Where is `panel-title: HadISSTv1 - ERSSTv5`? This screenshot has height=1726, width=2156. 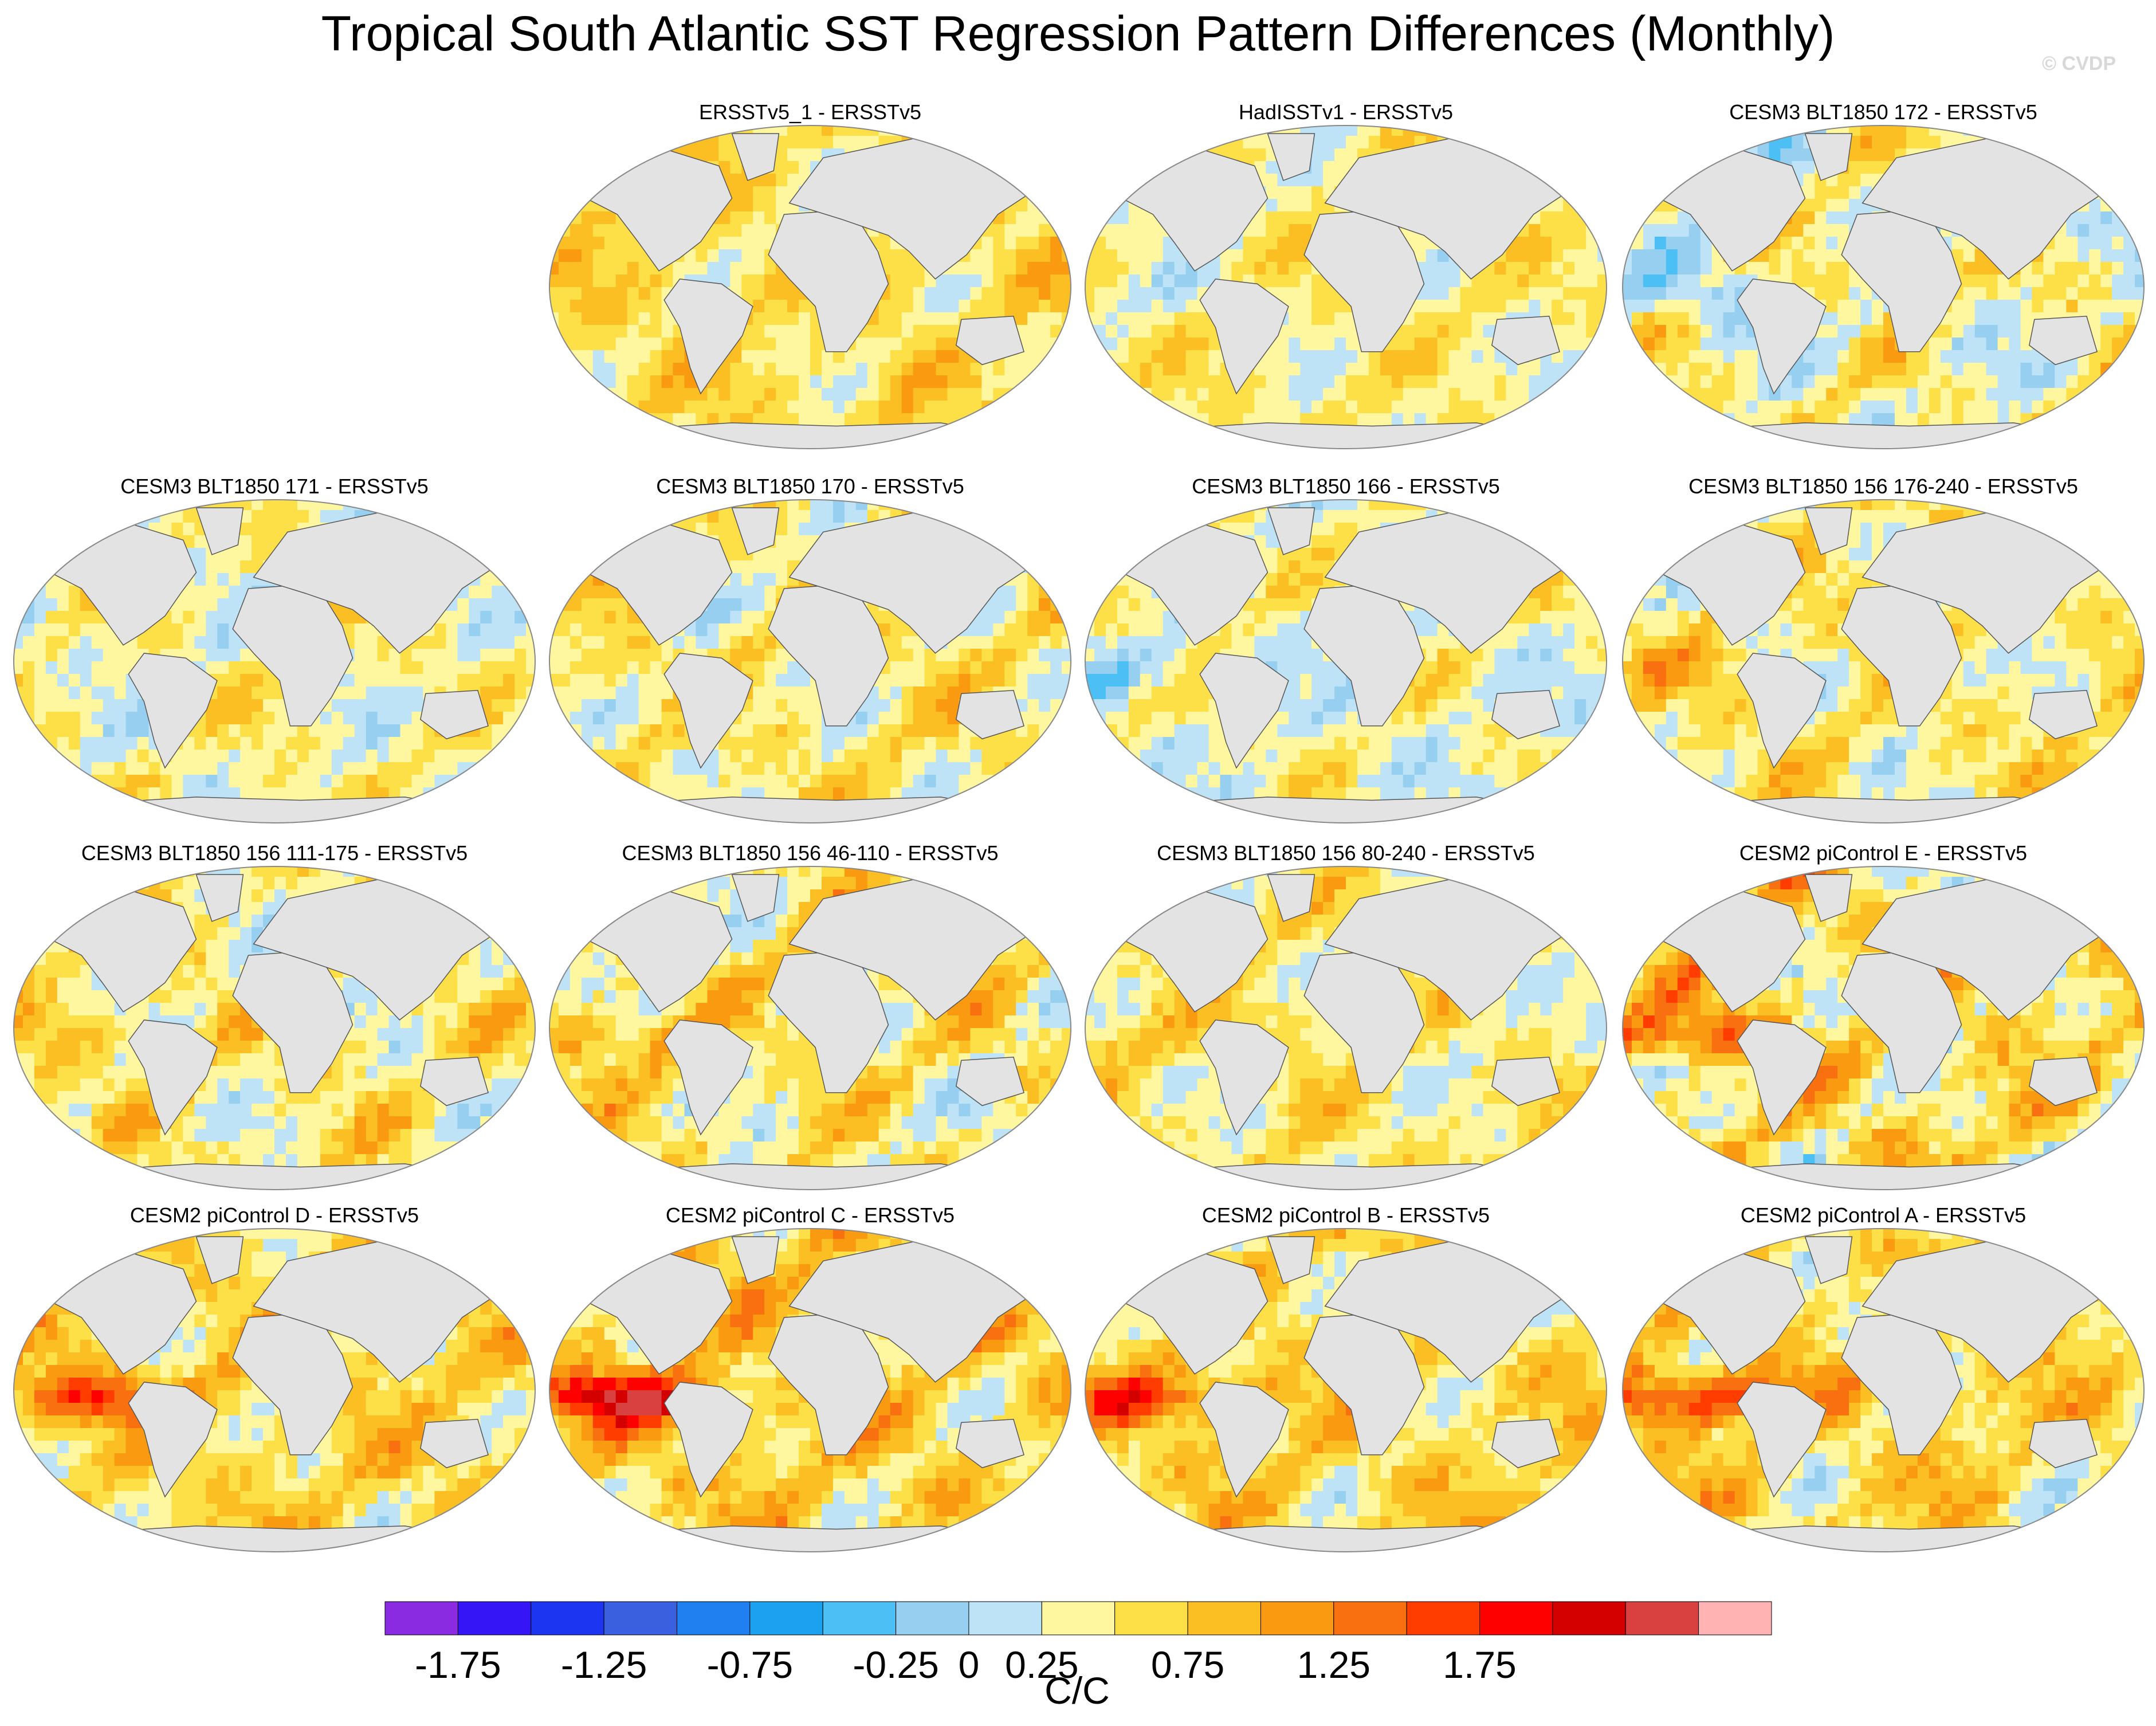 panel-title: HadISSTv1 - ERSSTv5 is located at coordinates (1346, 112).